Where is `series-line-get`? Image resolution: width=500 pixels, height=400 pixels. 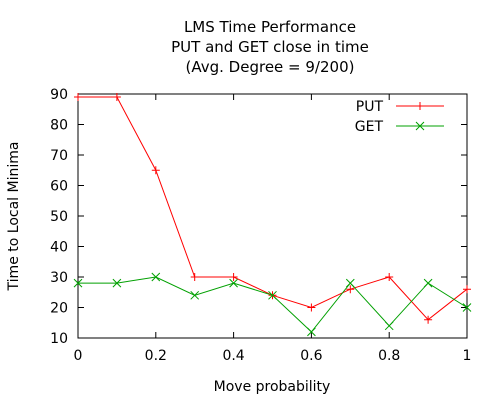 series-line-get is located at coordinates (273, 304).